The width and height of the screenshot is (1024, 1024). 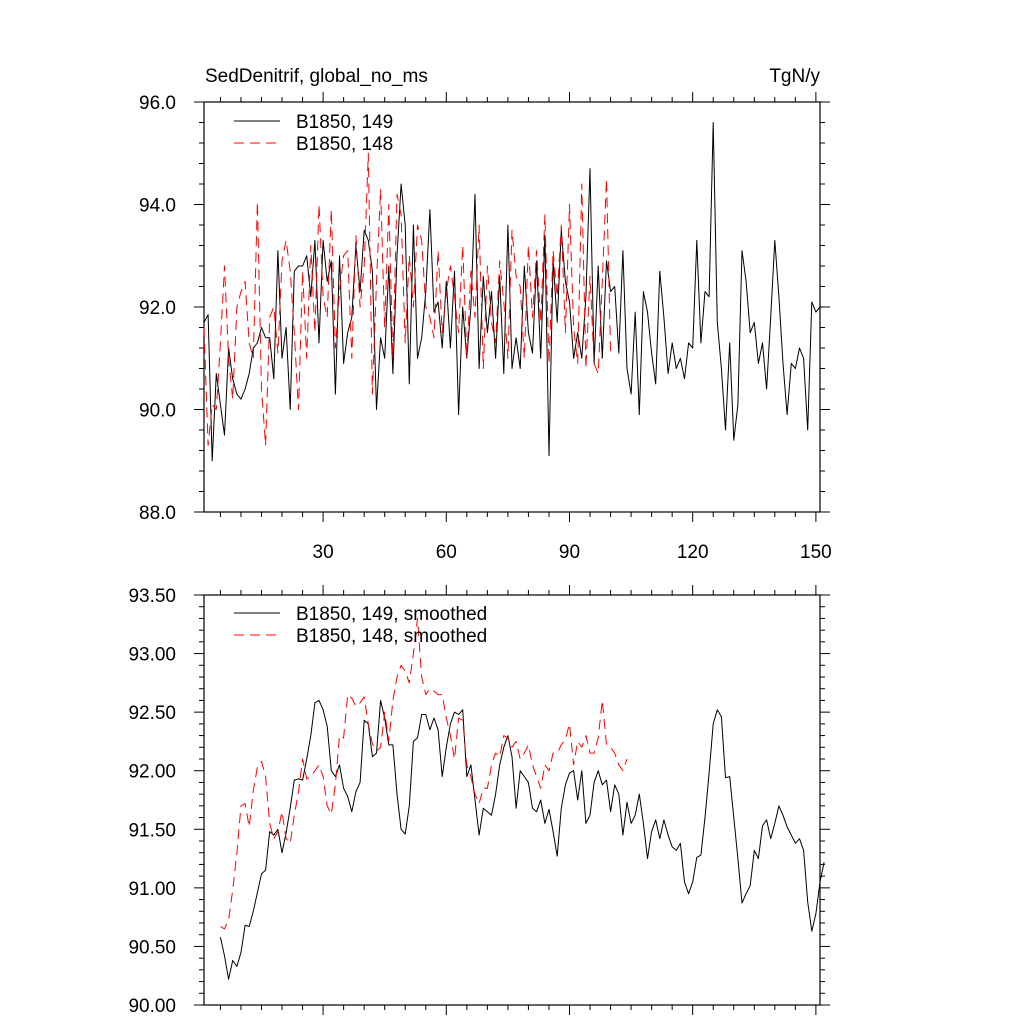 What do you see at coordinates (794, 76) in the screenshot?
I see `chart-title-right: TgN/y` at bounding box center [794, 76].